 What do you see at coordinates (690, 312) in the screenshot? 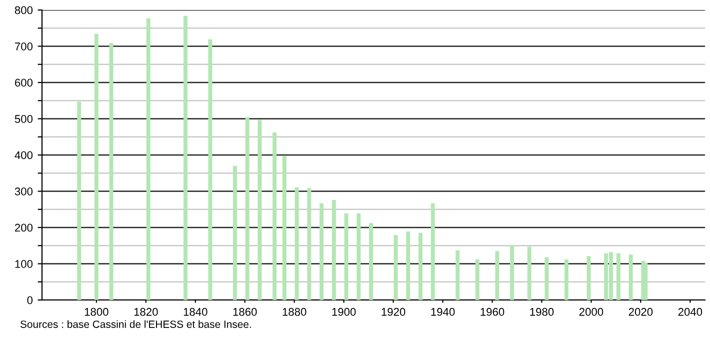
I see `x-tick-label: 2040` at bounding box center [690, 312].